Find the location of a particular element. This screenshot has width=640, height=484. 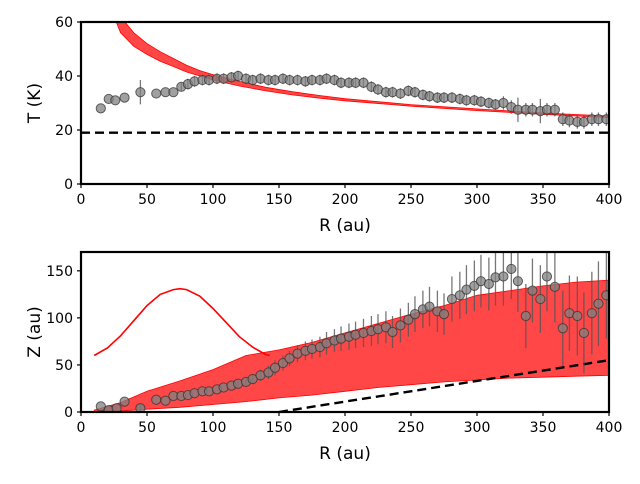

top-x-axis-label: R (au) is located at coordinates (345, 226).